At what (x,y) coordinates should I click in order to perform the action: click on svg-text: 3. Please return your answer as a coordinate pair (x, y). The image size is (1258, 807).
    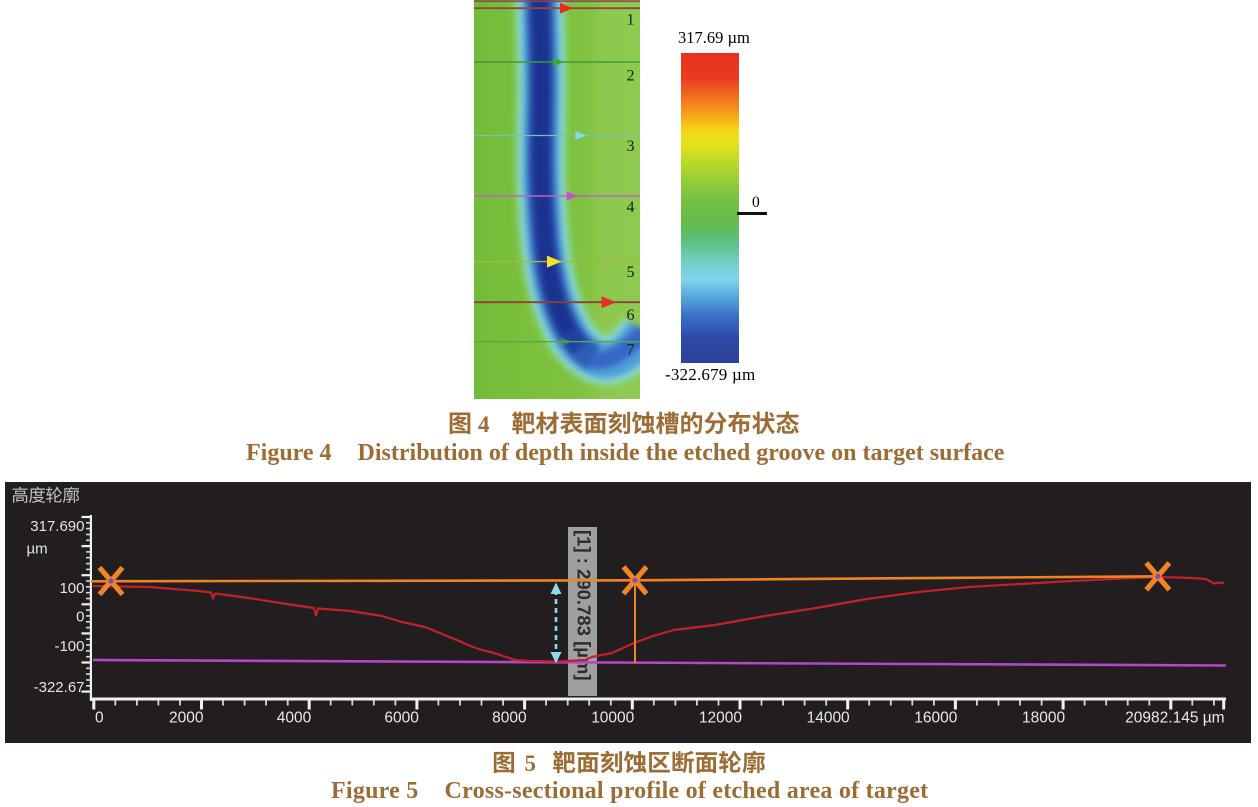
    Looking at the image, I should click on (631, 146).